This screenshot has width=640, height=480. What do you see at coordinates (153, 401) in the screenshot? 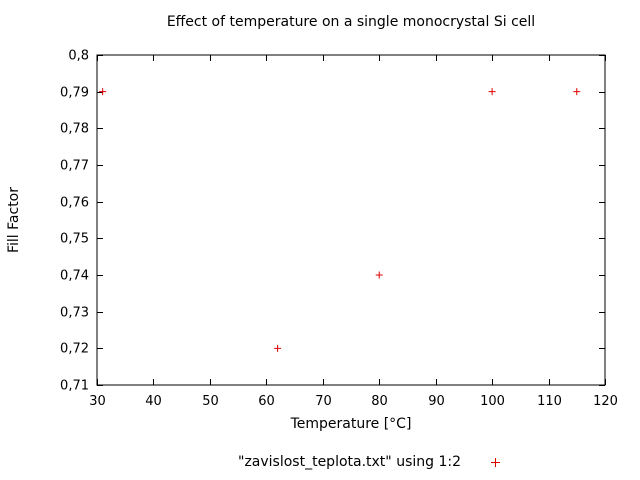
I see `x-tick-label: 40` at bounding box center [153, 401].